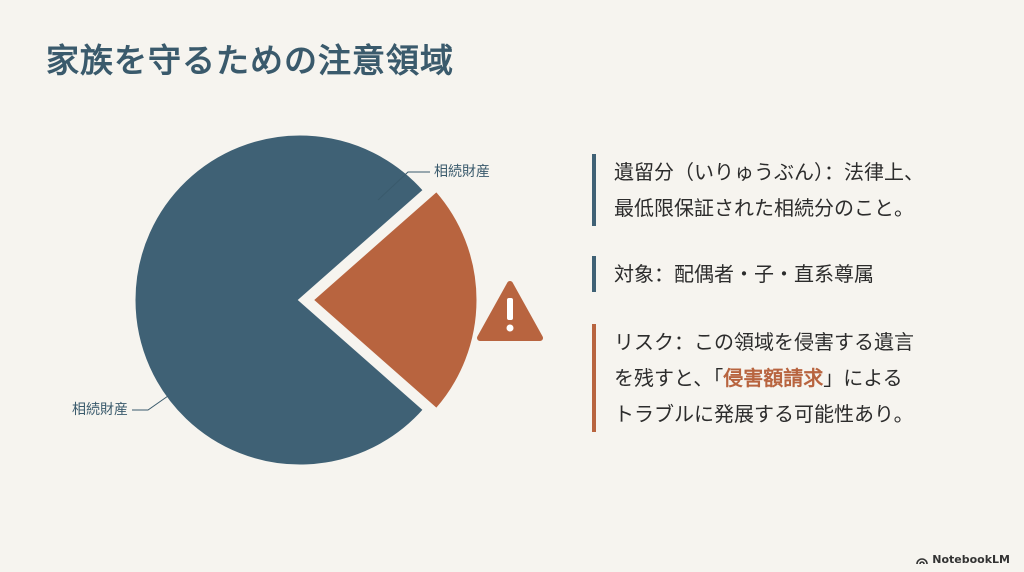 The width and height of the screenshot is (1024, 572). What do you see at coordinates (773, 378) in the screenshot?
I see `note-text: 侵害額請求` at bounding box center [773, 378].